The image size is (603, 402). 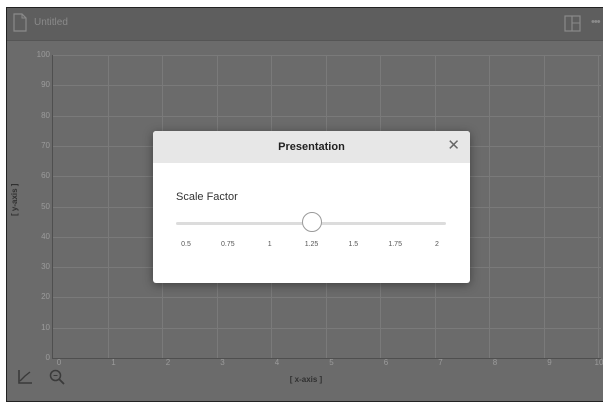 What do you see at coordinates (331, 362) in the screenshot?
I see `x-tick-label: 5` at bounding box center [331, 362].